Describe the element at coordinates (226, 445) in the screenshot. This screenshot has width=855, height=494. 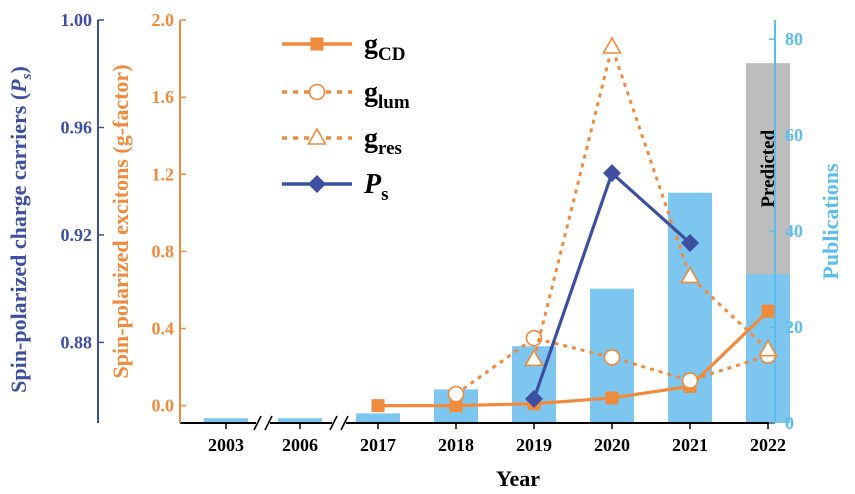
I see `x-tick-label: 2003` at that location.